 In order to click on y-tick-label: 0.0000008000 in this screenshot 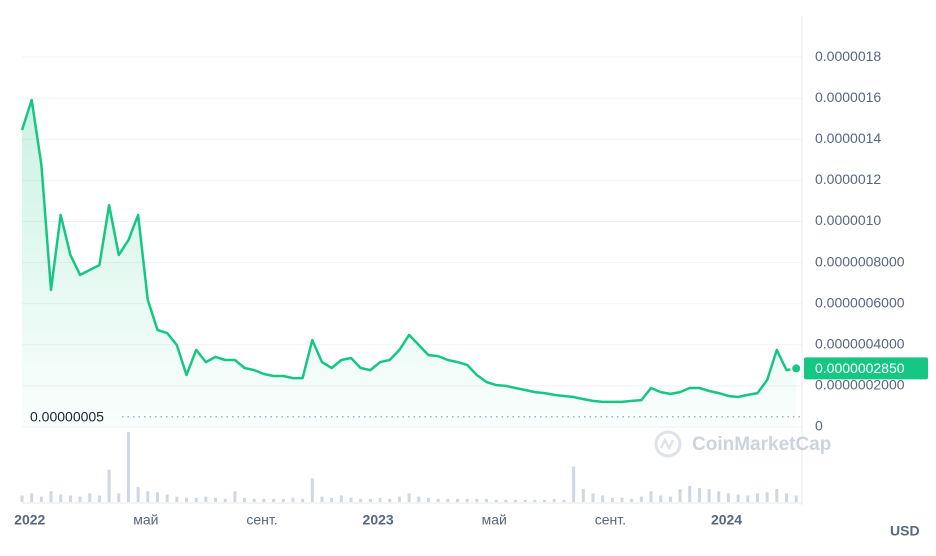, I will do `click(860, 261)`.